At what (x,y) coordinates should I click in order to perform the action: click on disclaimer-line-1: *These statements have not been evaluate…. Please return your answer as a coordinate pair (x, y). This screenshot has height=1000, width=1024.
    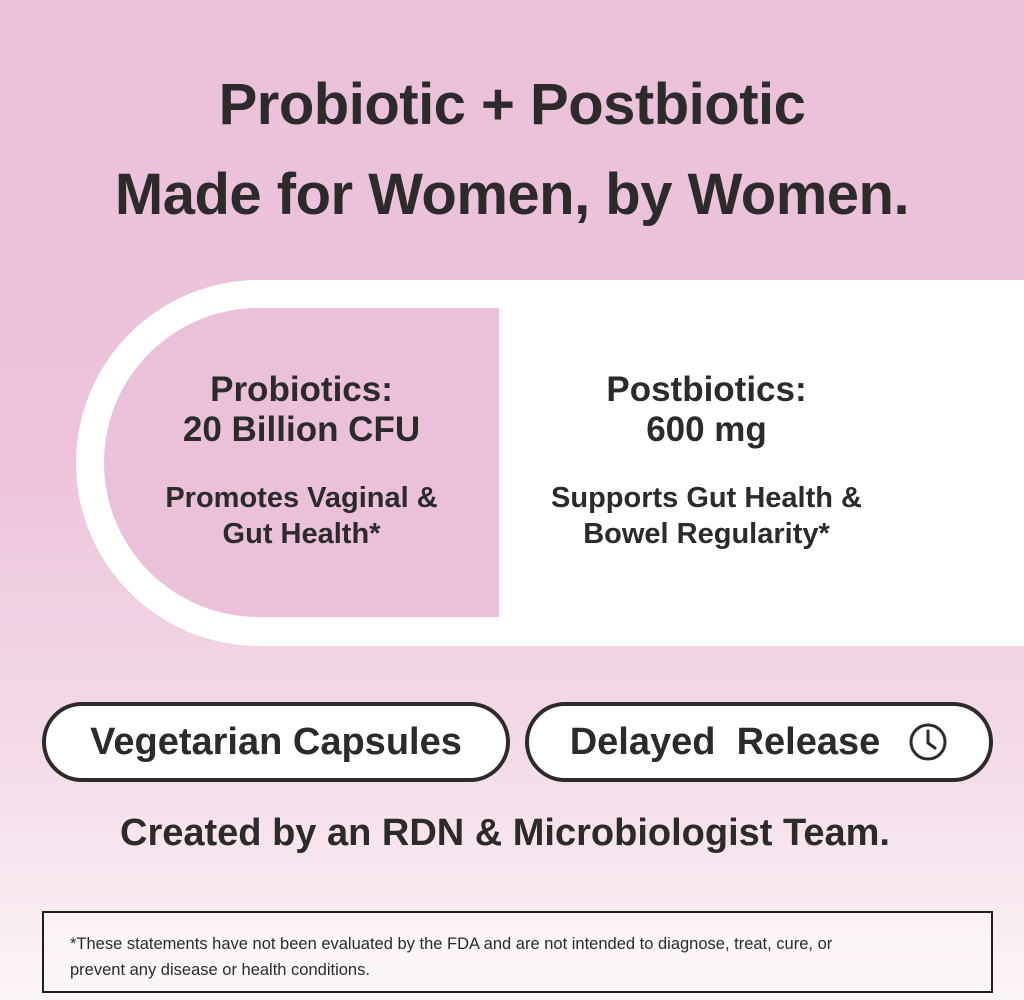
    Looking at the image, I should click on (451, 944).